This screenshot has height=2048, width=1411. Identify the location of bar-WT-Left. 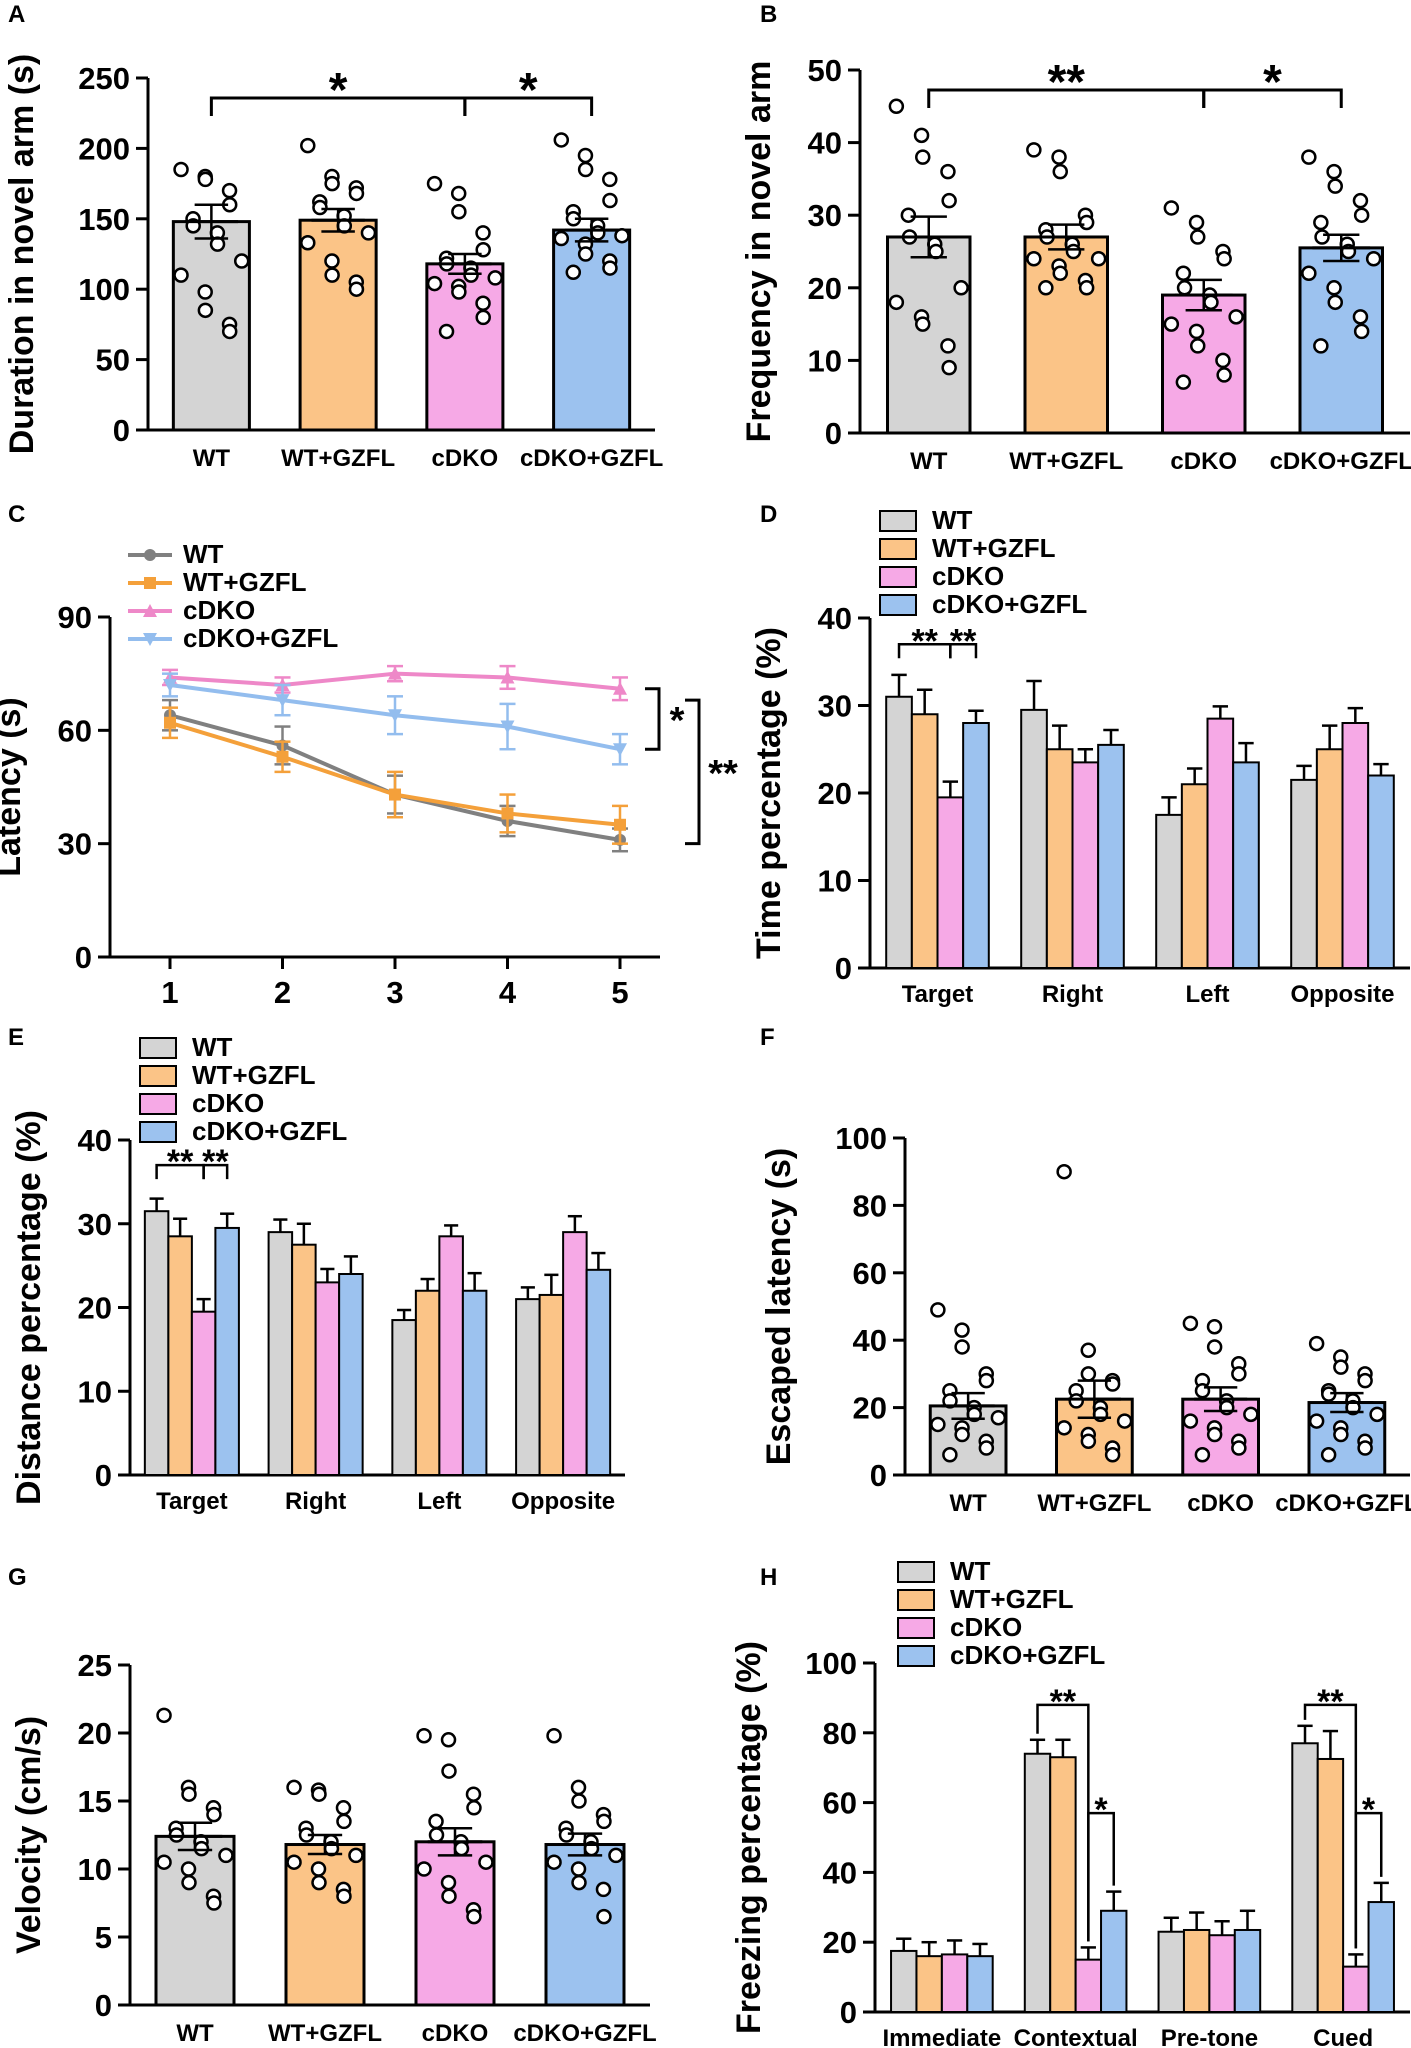
(404, 1397).